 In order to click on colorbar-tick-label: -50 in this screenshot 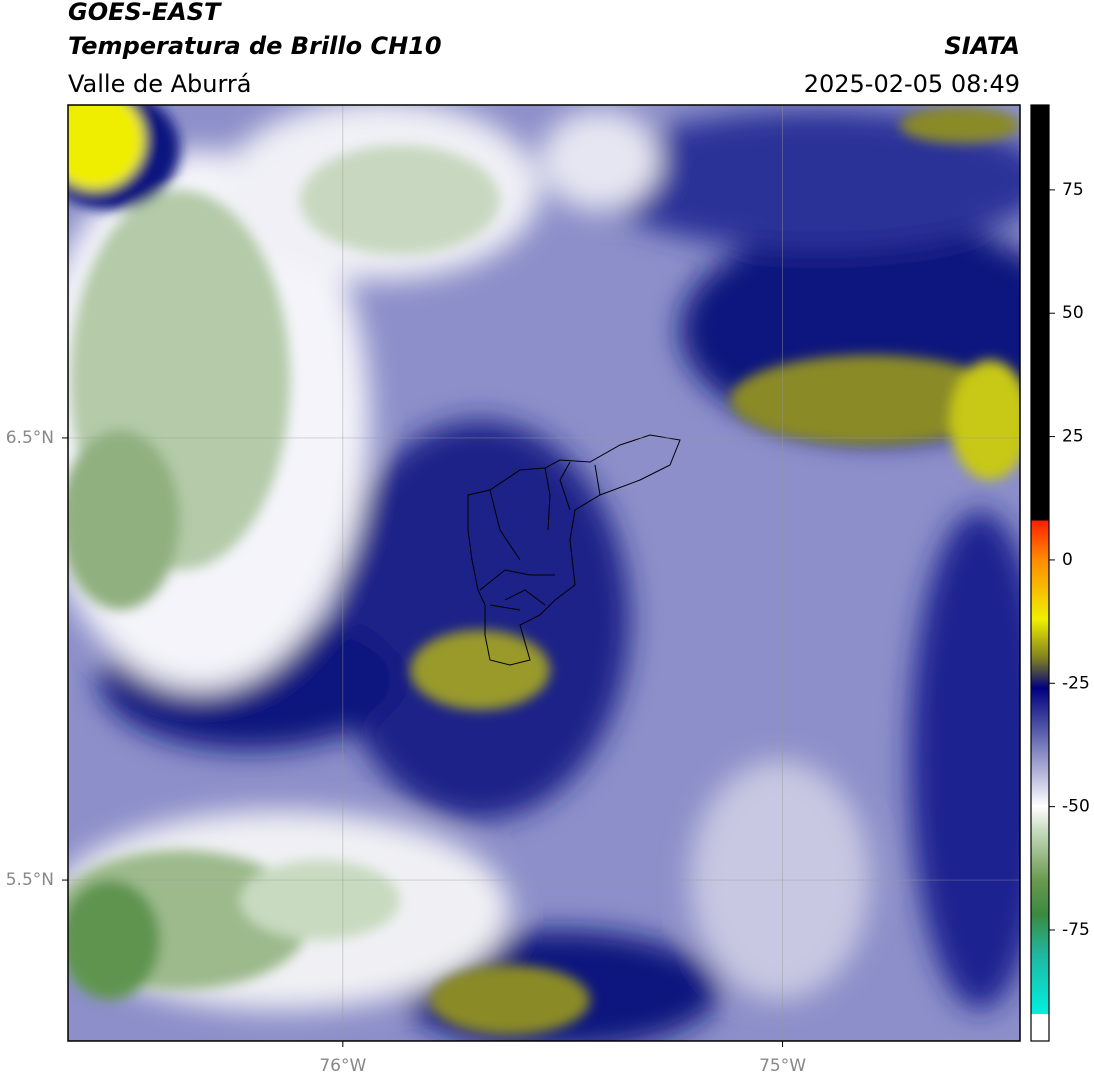, I will do `click(1076, 807)`.